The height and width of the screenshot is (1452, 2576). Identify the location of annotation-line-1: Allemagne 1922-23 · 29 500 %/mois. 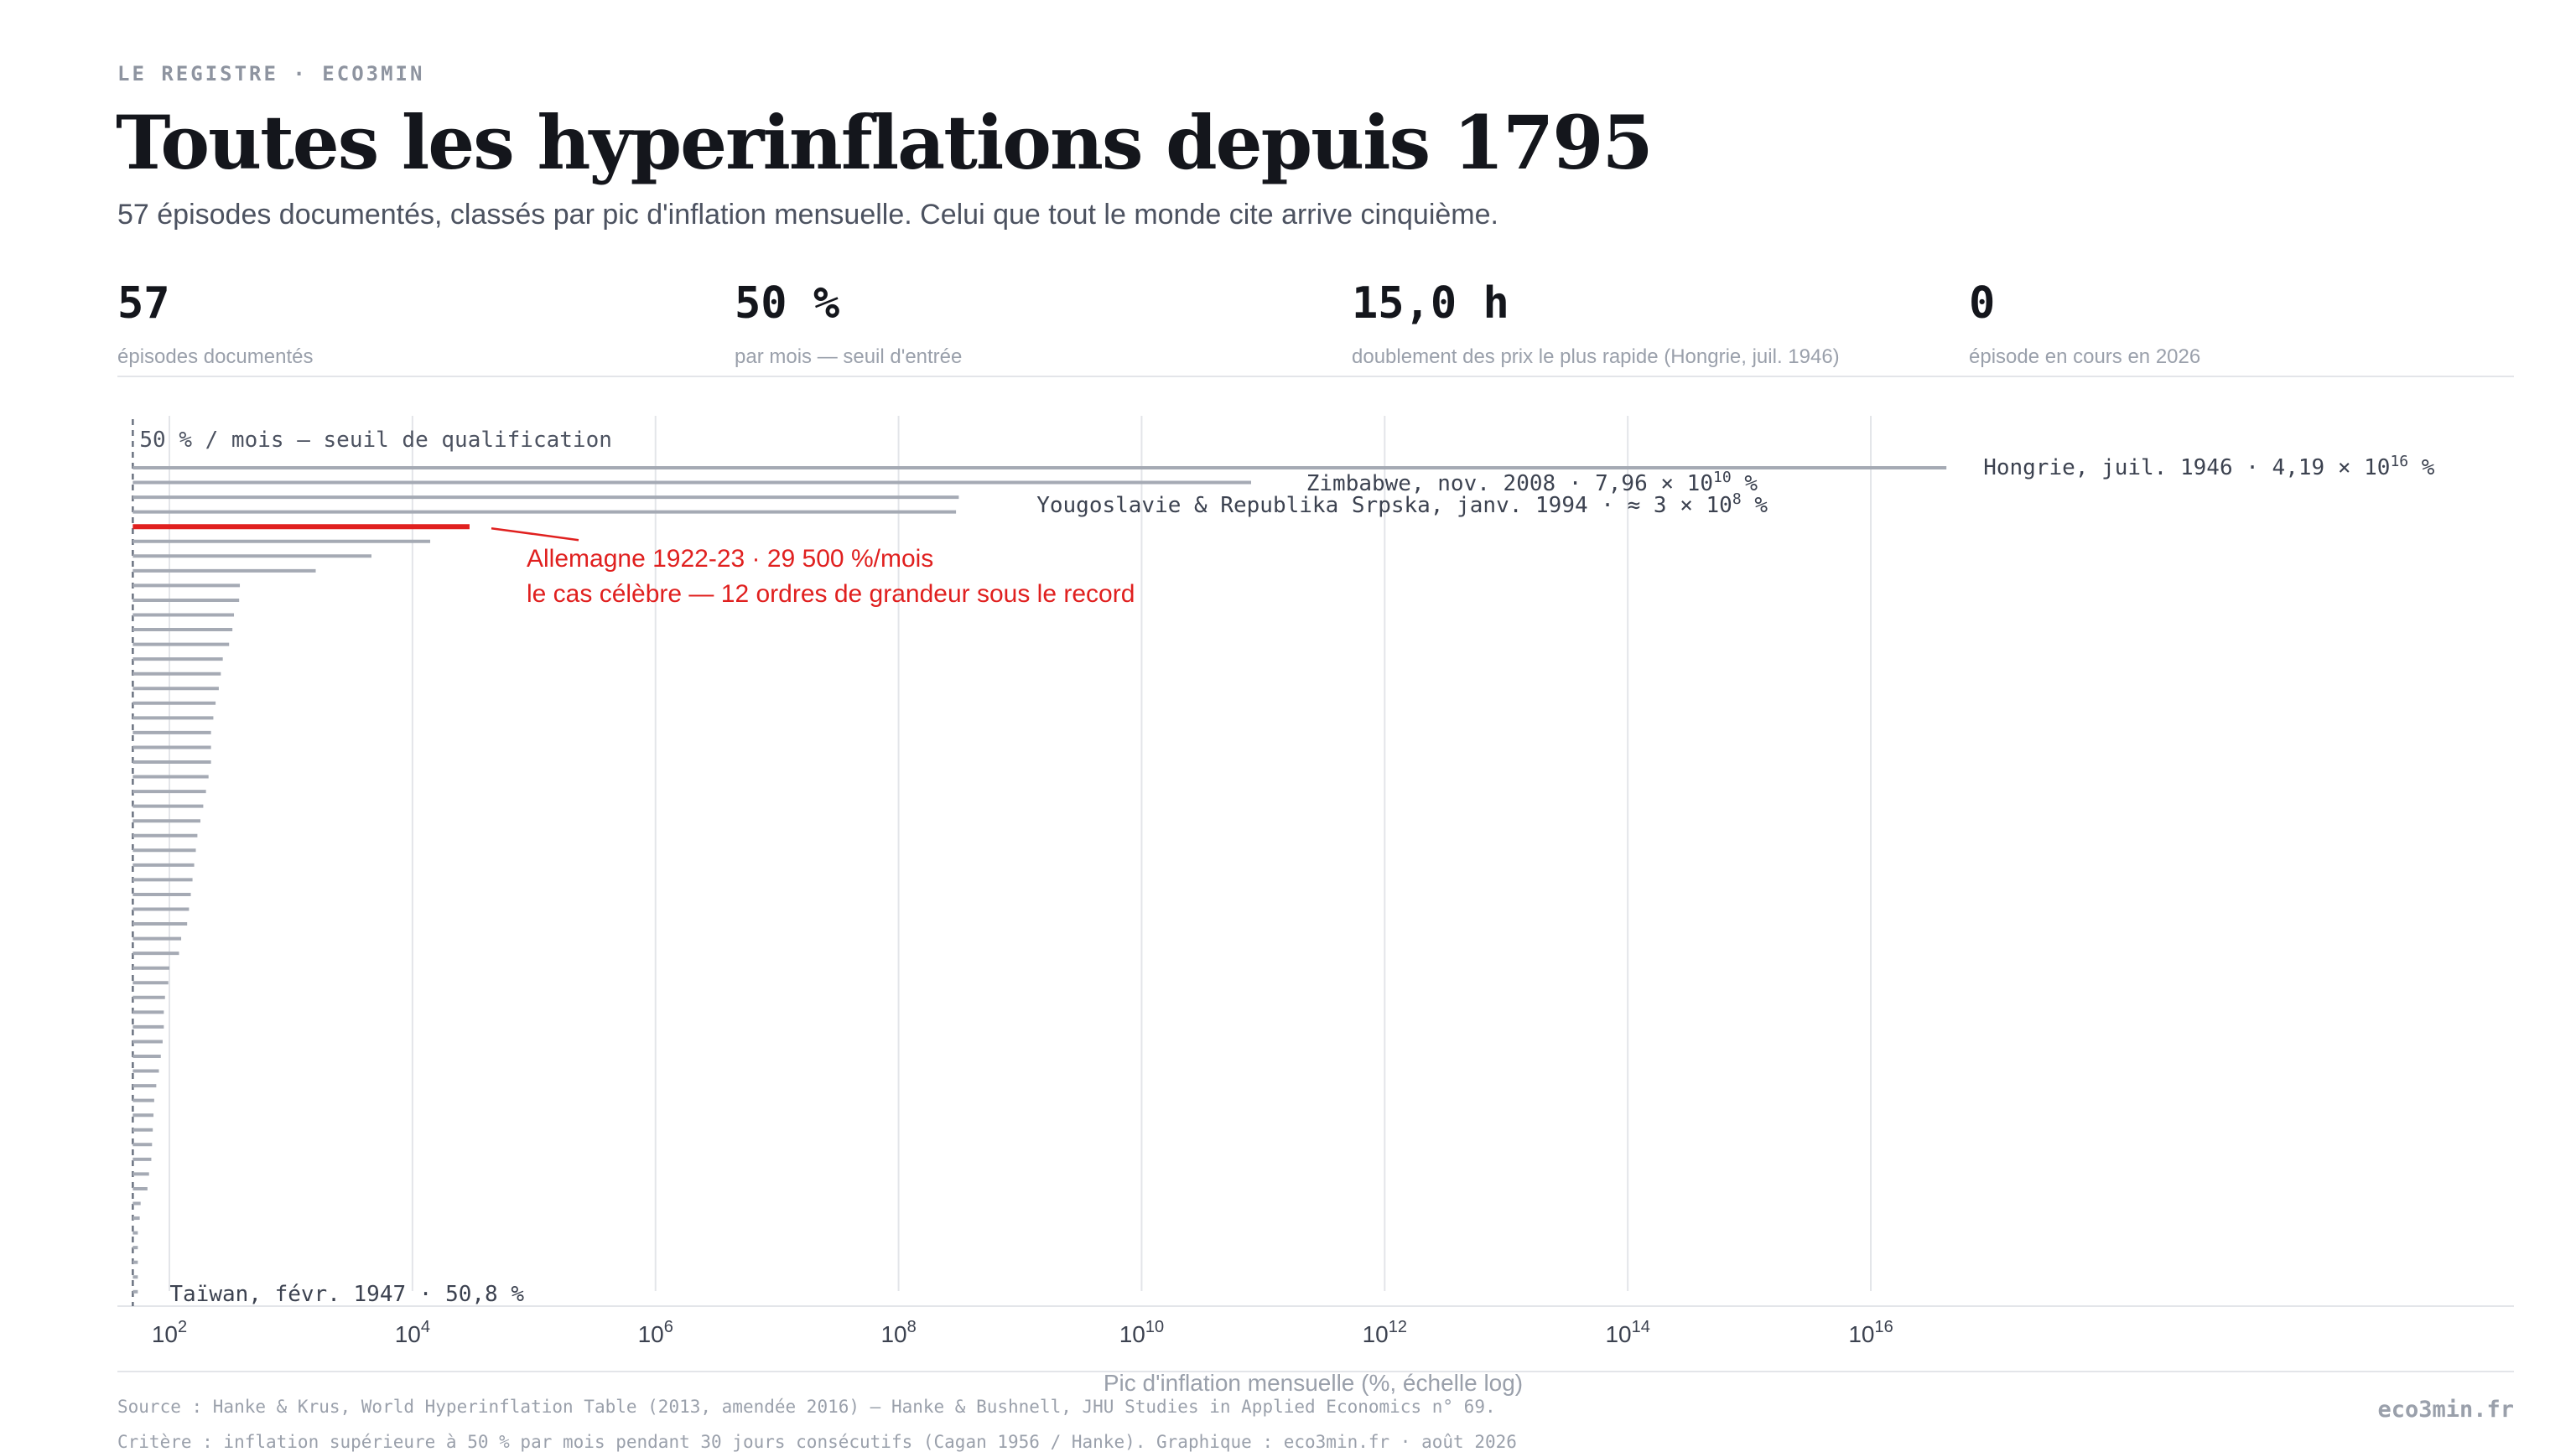
(730, 559).